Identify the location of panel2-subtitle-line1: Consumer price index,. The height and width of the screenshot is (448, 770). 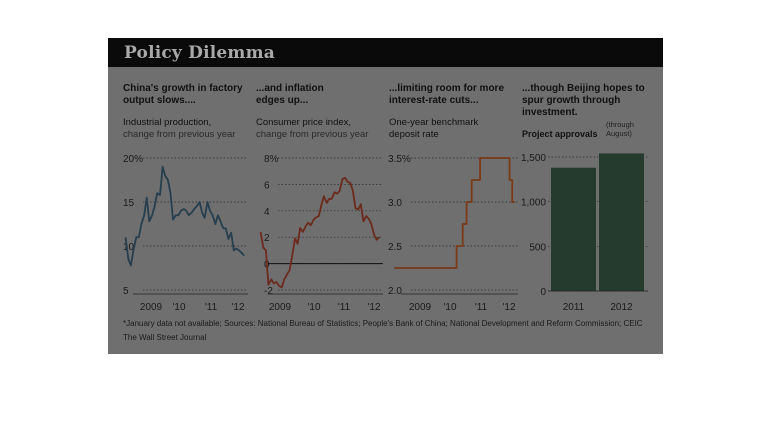
(304, 122).